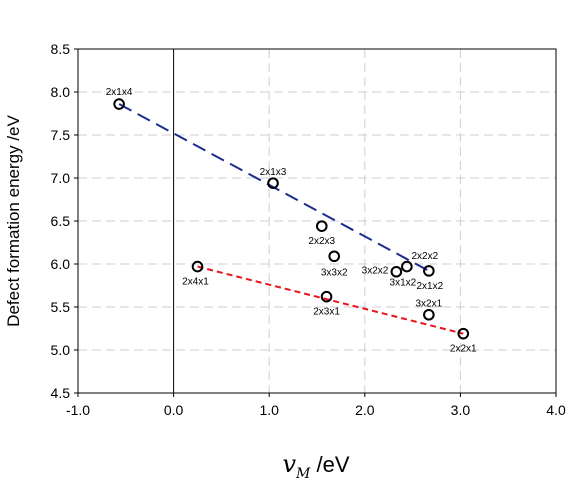 This screenshot has height=488, width=581. I want to click on point-label: 2x2x2, so click(425, 256).